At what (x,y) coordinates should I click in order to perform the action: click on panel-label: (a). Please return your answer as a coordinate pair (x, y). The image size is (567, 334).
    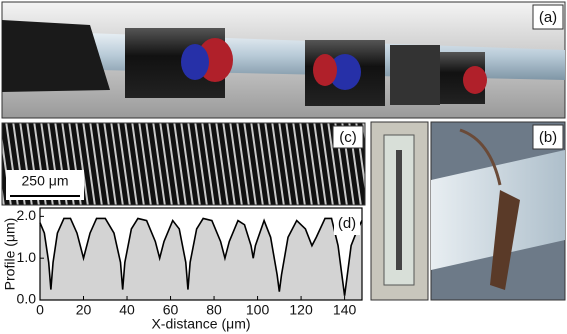
    Looking at the image, I should click on (548, 17).